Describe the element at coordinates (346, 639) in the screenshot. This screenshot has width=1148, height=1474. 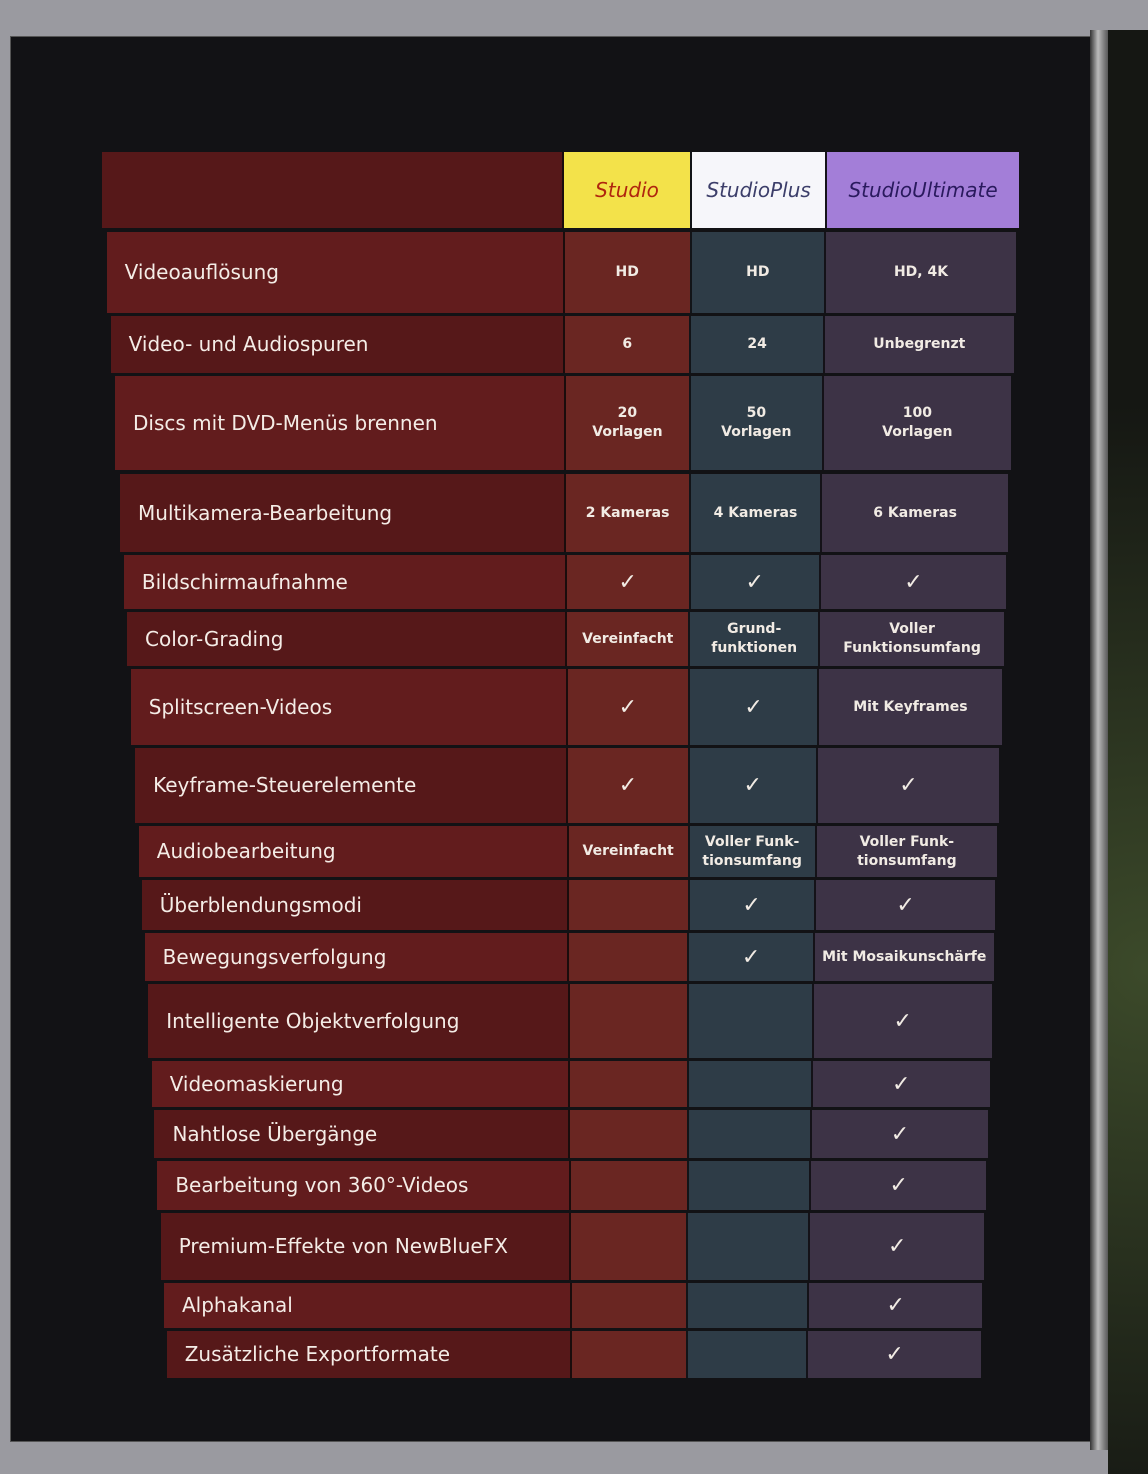
I see `feature-label: Color-Grading` at that location.